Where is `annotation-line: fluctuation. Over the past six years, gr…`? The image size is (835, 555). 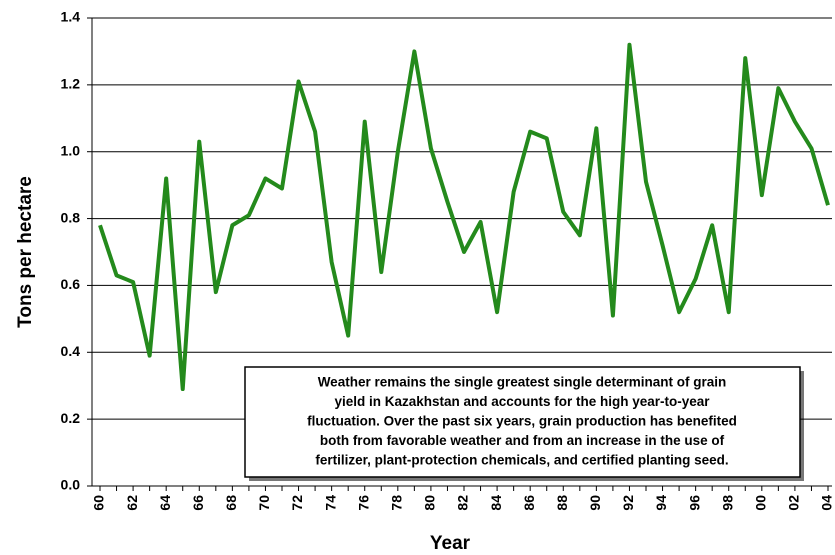 annotation-line: fluctuation. Over the past six years, gr… is located at coordinates (522, 421).